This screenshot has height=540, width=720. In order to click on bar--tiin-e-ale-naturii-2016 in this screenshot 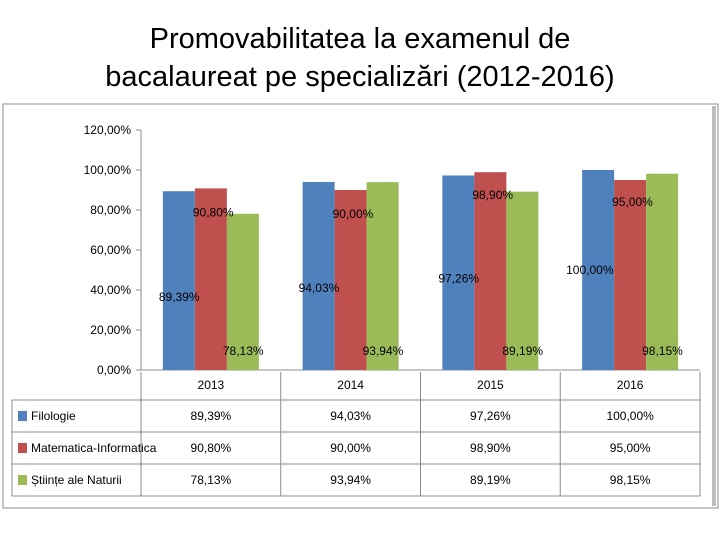, I will do `click(662, 271)`.